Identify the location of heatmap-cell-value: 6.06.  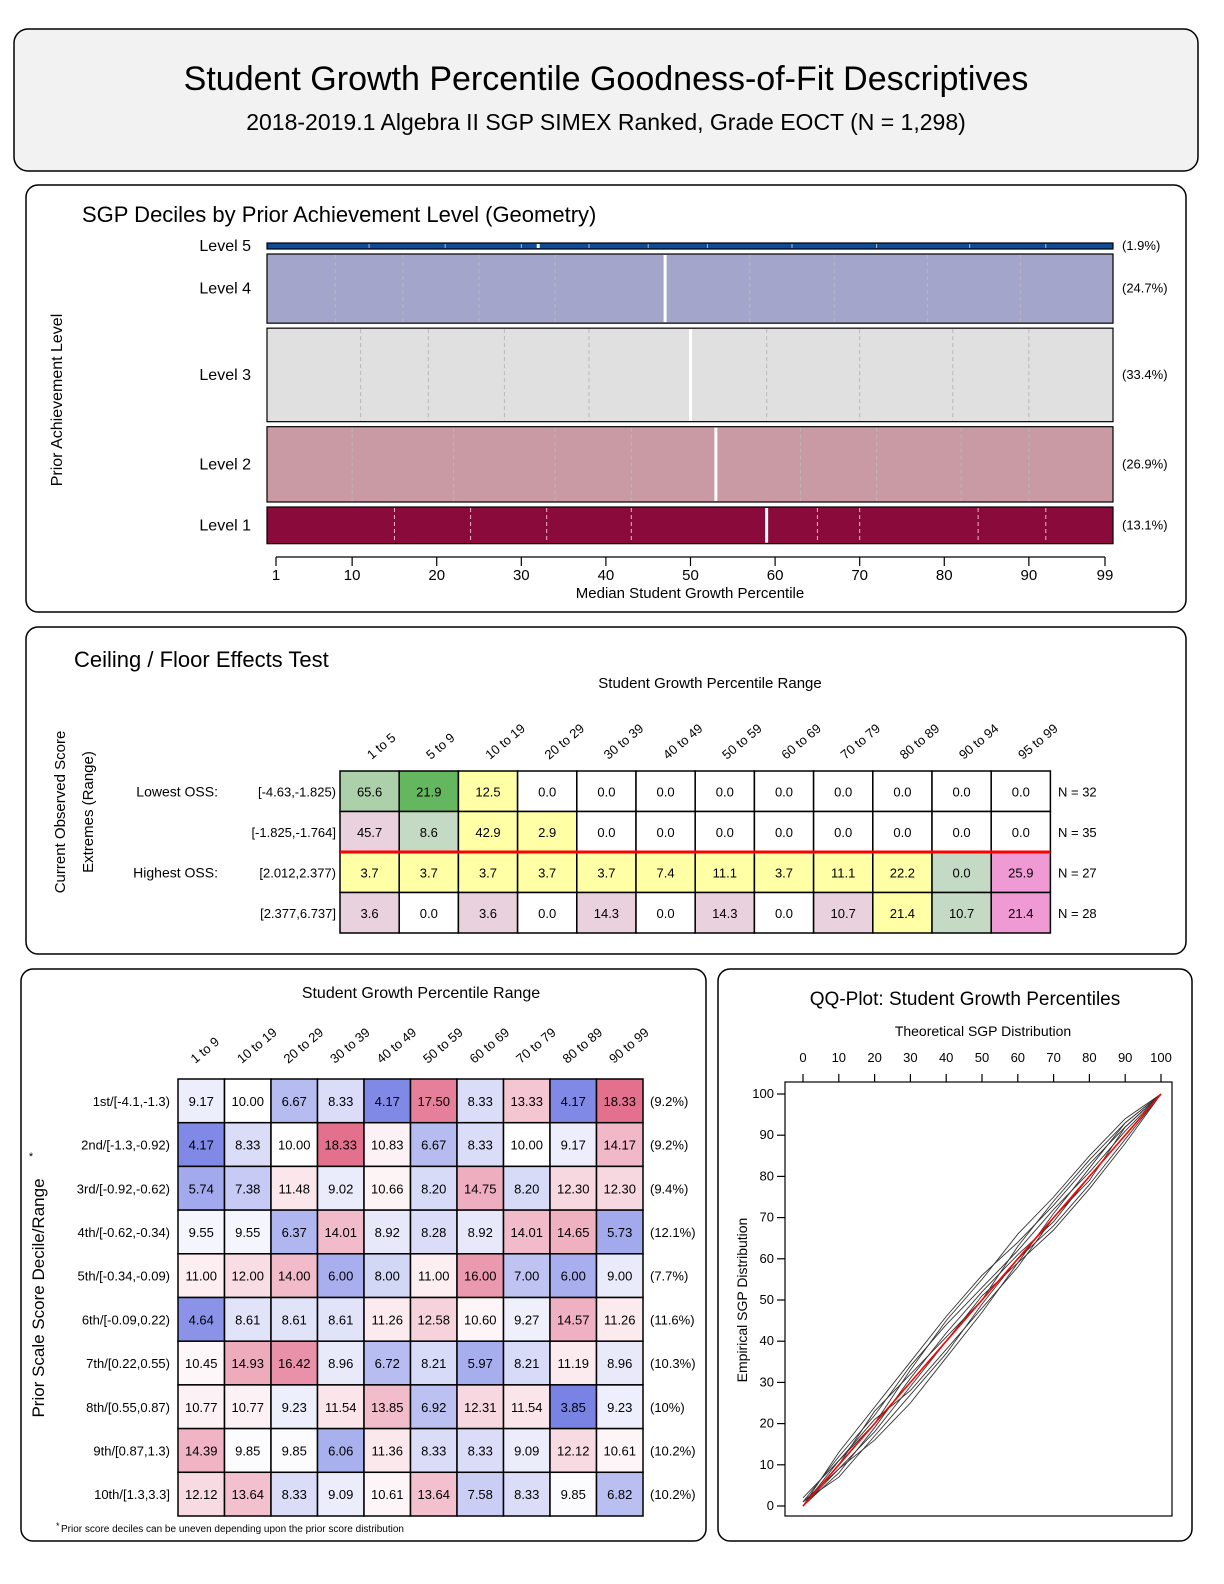
(340, 1450).